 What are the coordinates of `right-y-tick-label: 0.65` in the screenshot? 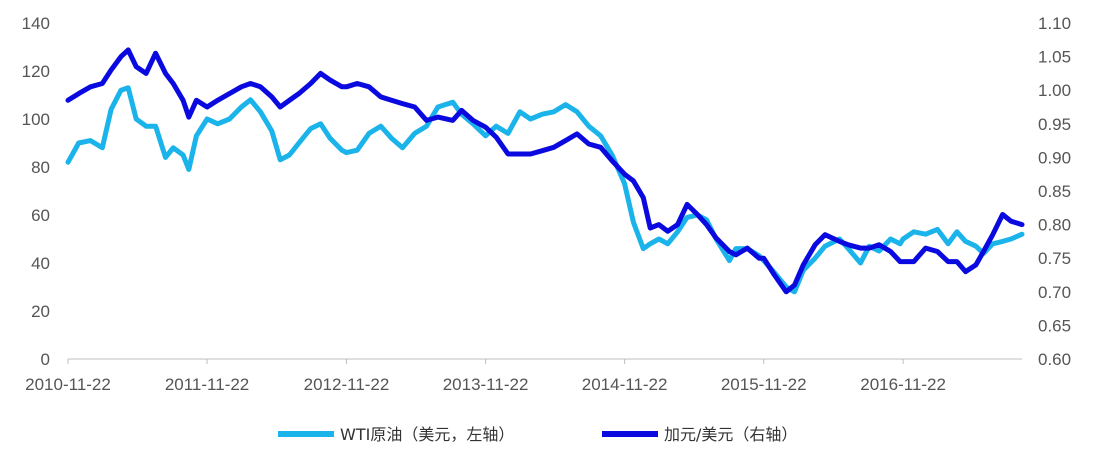 It's located at (1054, 325).